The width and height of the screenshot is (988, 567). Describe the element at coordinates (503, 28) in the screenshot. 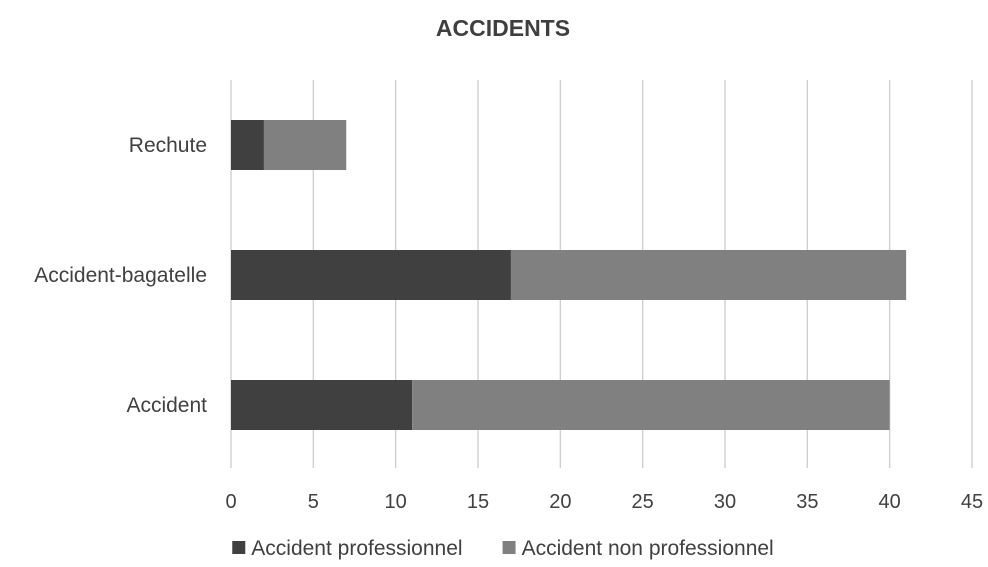

I see `chart-title: ACCIDENTS` at that location.